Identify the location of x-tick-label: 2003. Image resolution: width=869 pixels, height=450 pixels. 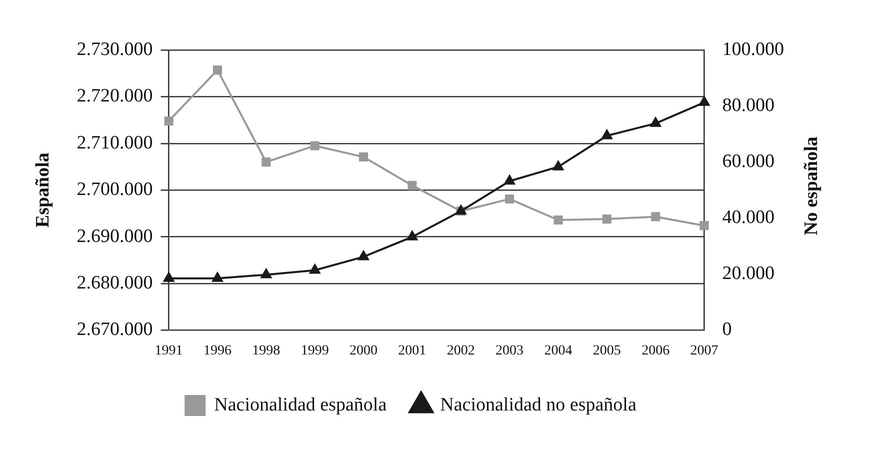
(510, 350).